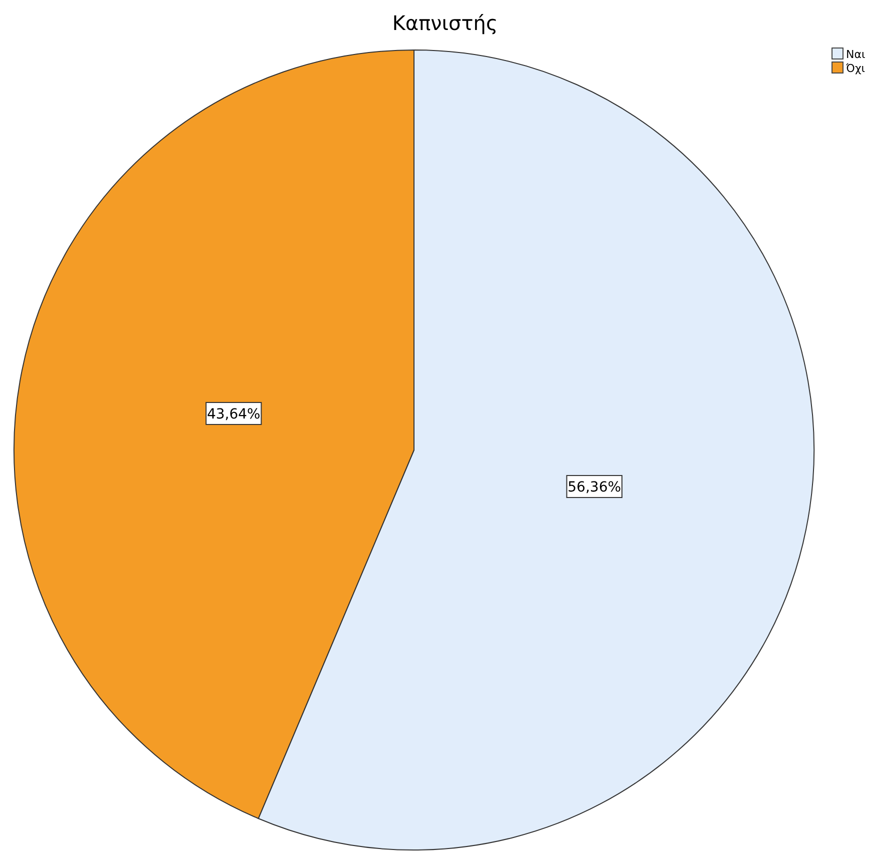 The image size is (879, 853). Describe the element at coordinates (595, 488) in the screenshot. I see `data-label: 56,36%` at that location.